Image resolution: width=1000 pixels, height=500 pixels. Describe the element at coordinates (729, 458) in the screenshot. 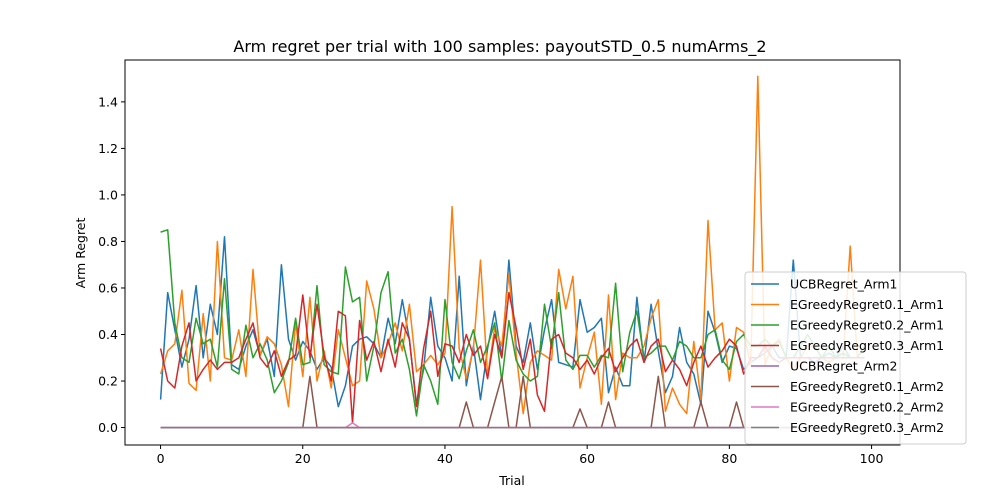

I see `x-tick-label: 80` at that location.